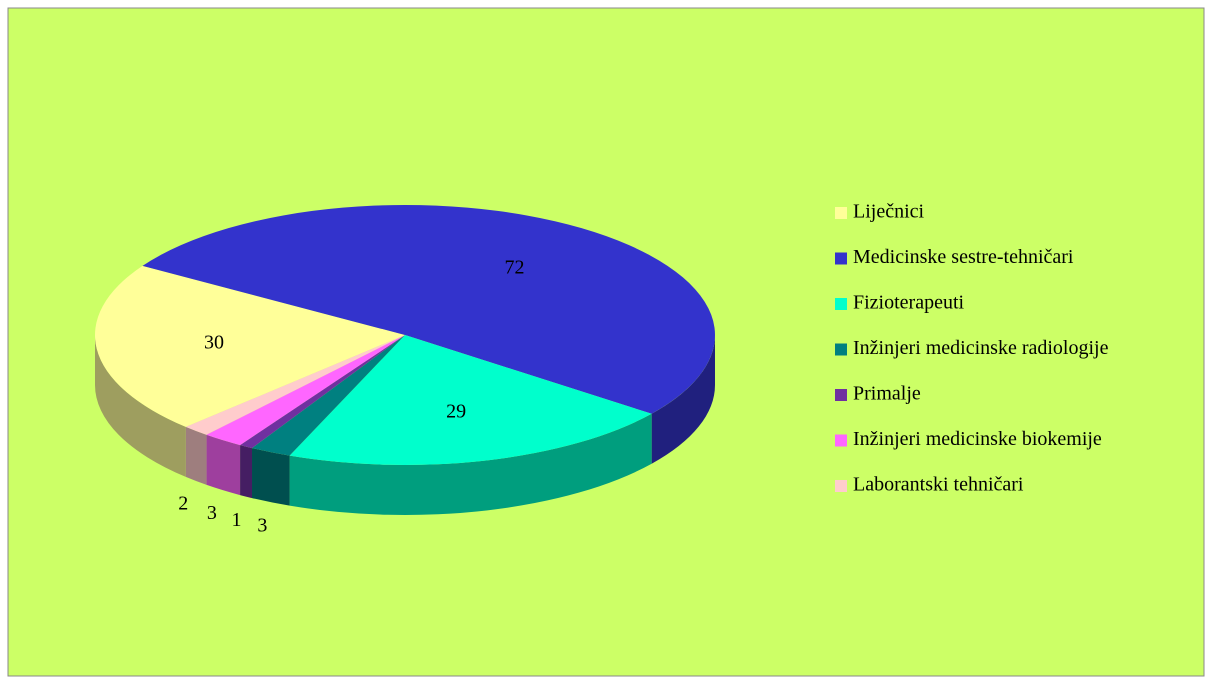 The width and height of the screenshot is (1210, 677). I want to click on data-label: 72, so click(514, 267).